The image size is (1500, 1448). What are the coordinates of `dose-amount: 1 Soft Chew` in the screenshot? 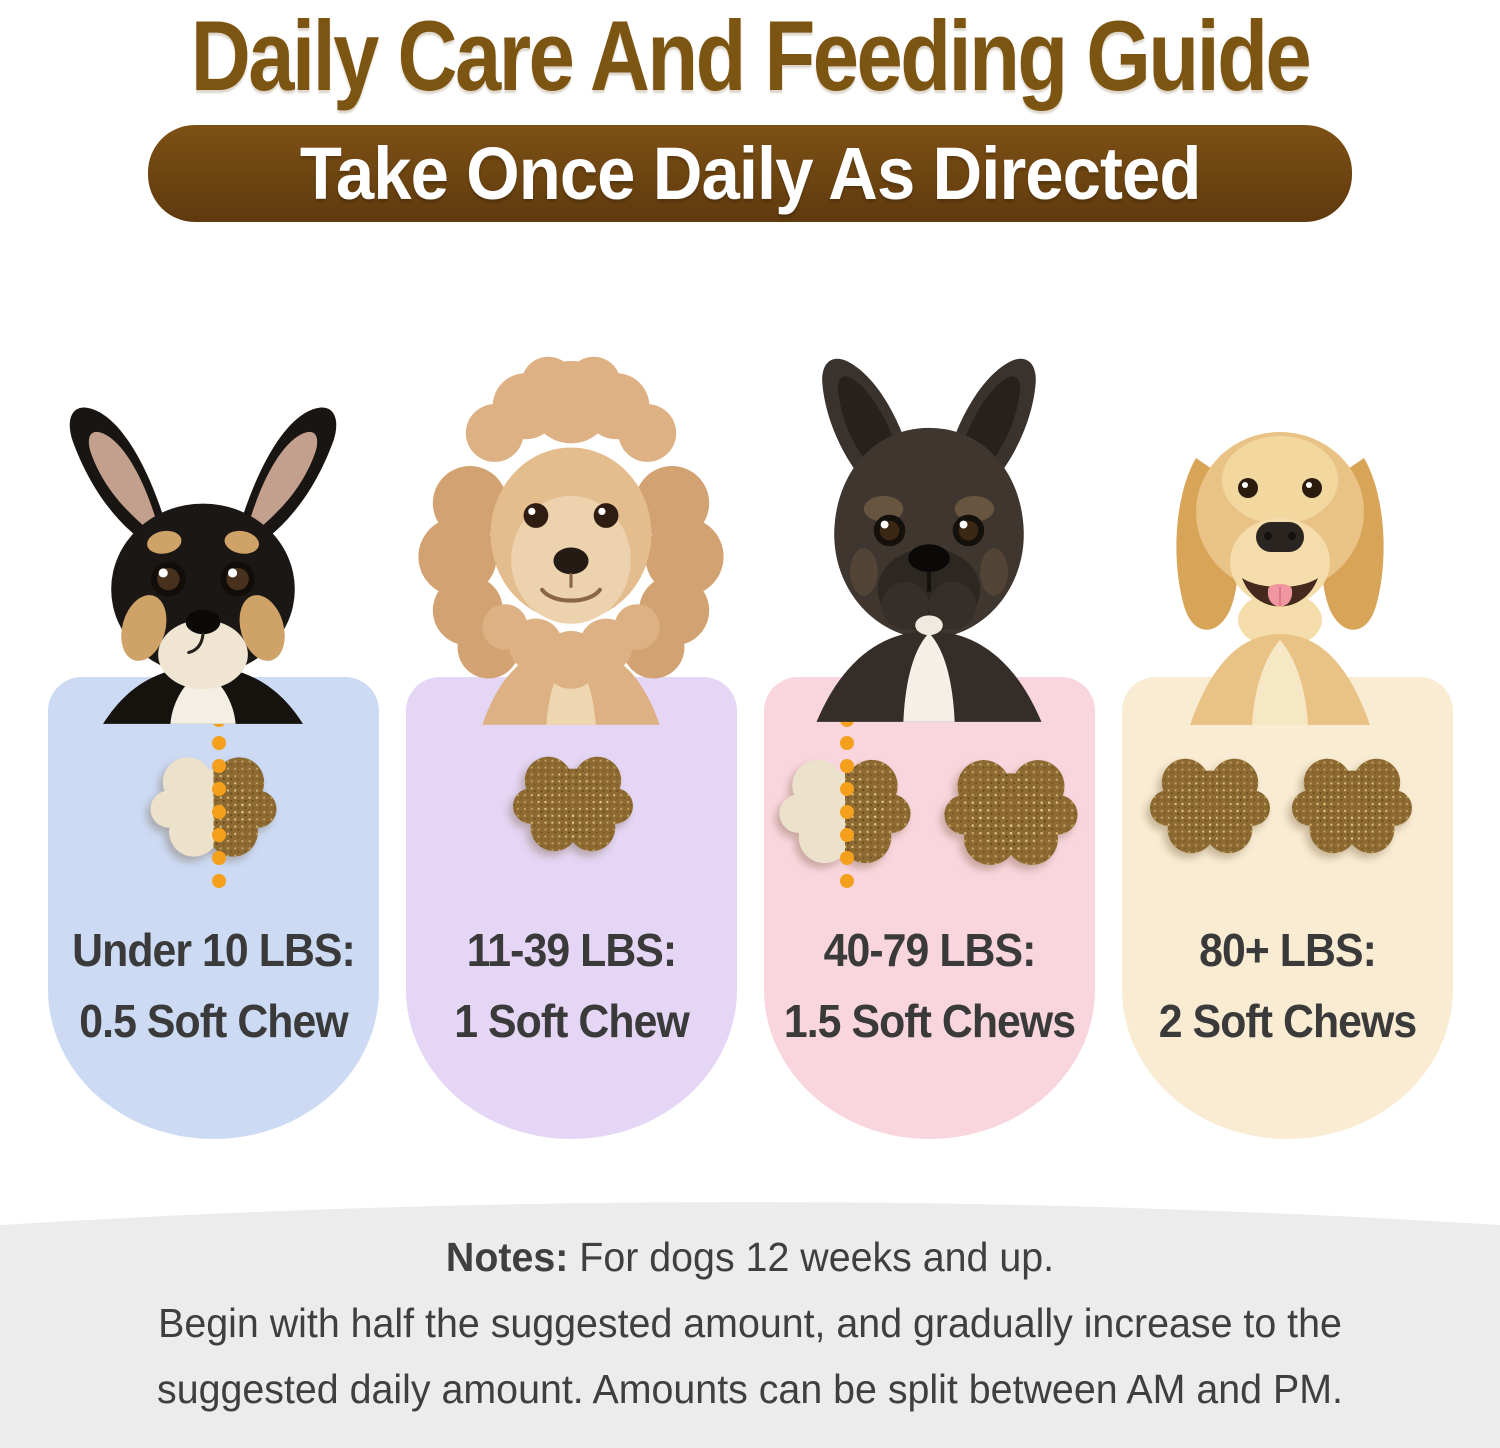 It's located at (572, 1021).